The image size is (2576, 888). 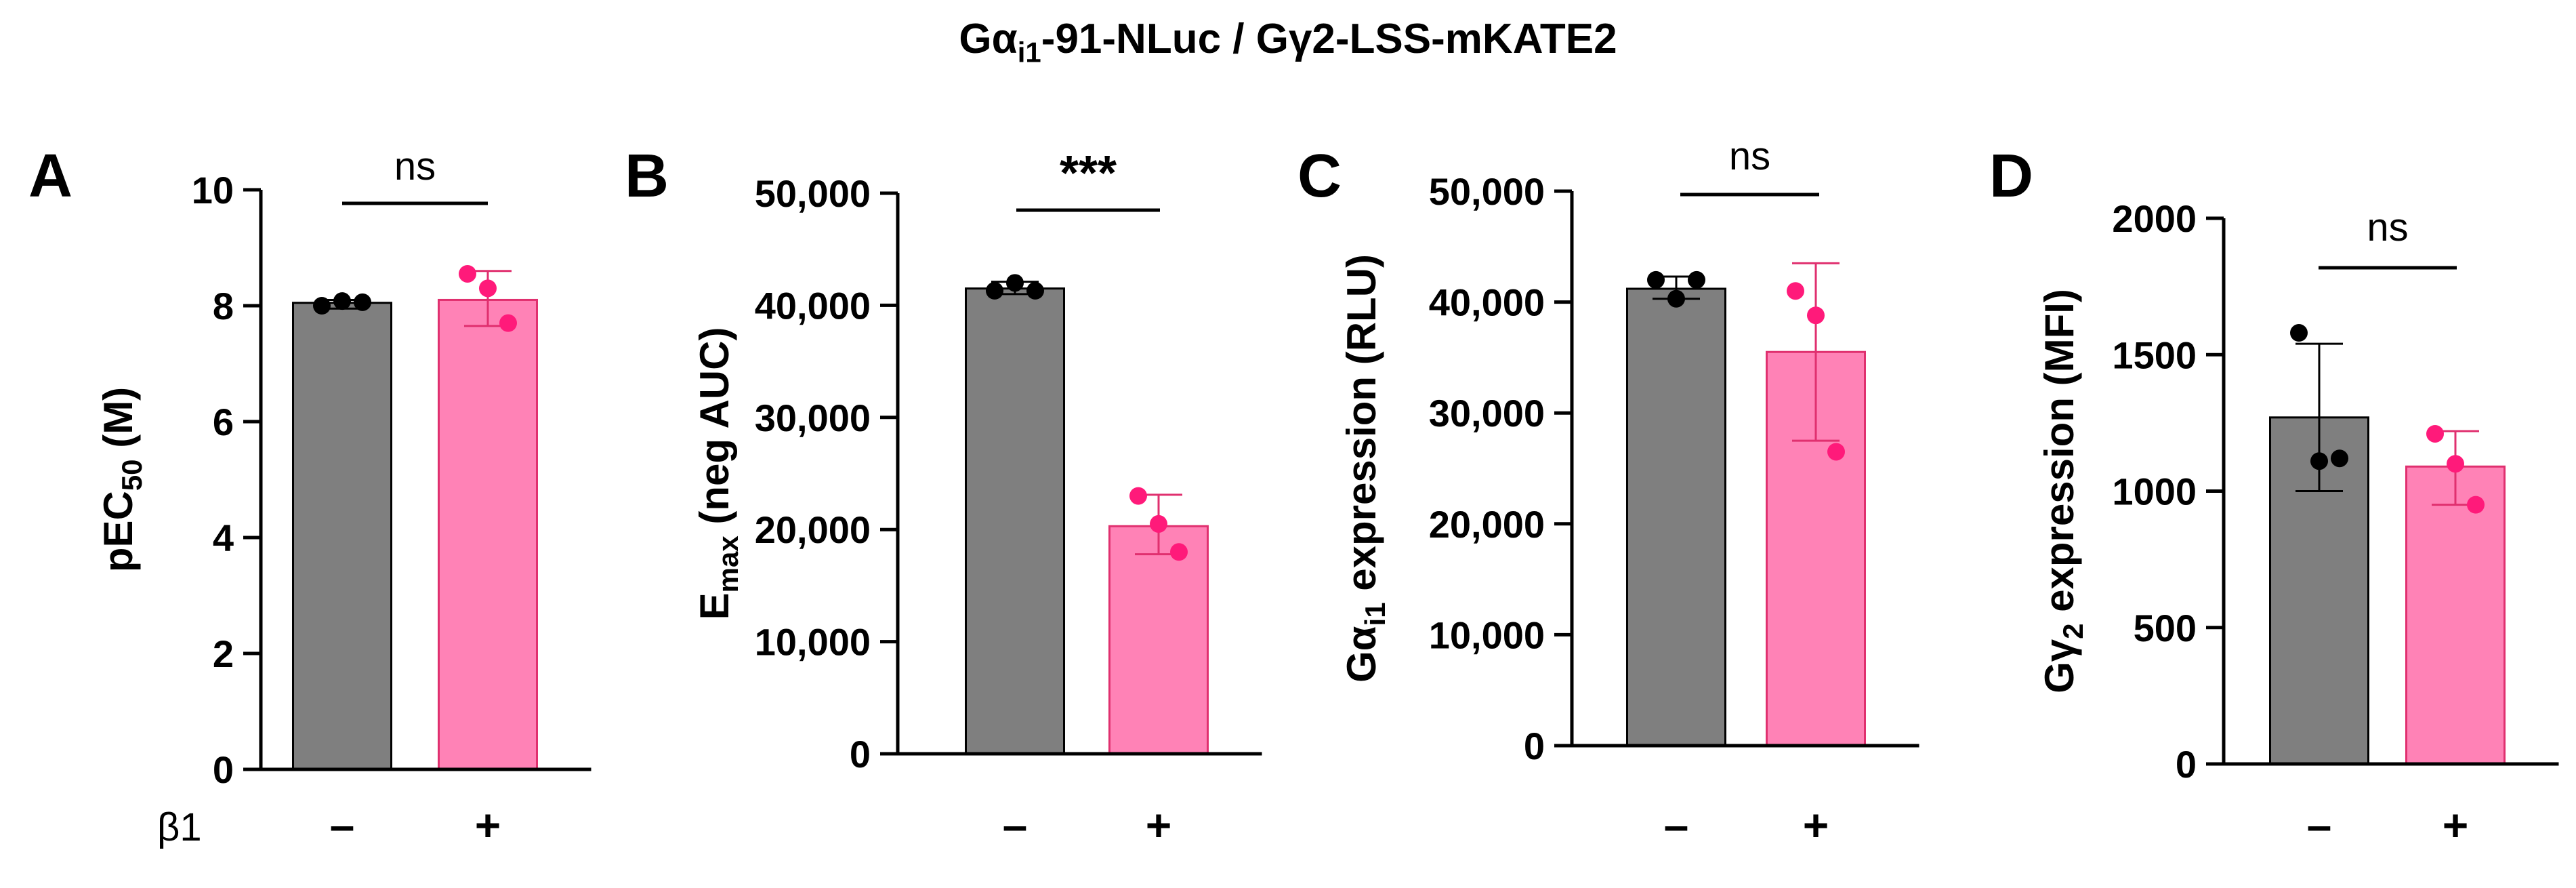 What do you see at coordinates (118, 423) in the screenshot?
I see `y-axis-label-tail: (M)` at bounding box center [118, 423].